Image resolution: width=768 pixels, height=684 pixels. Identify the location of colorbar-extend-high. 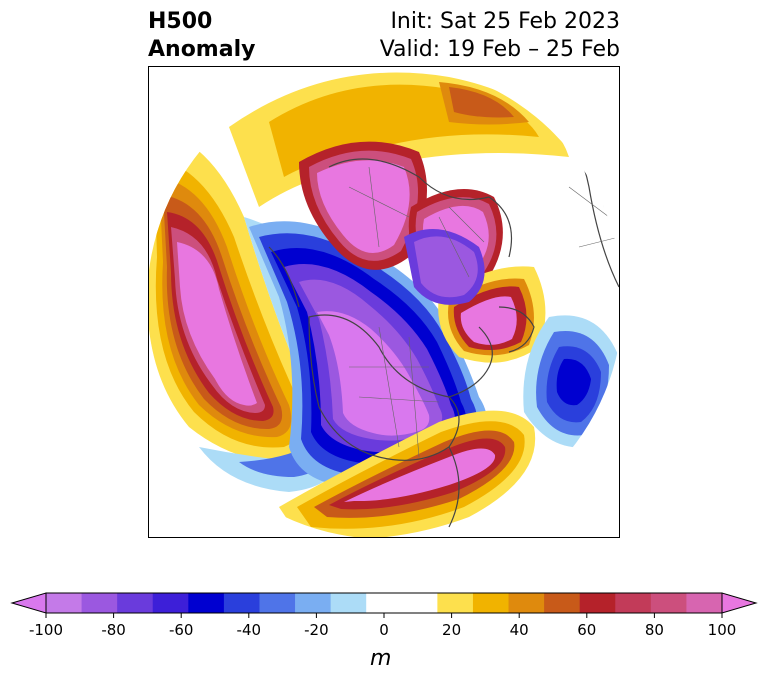
(739, 603).